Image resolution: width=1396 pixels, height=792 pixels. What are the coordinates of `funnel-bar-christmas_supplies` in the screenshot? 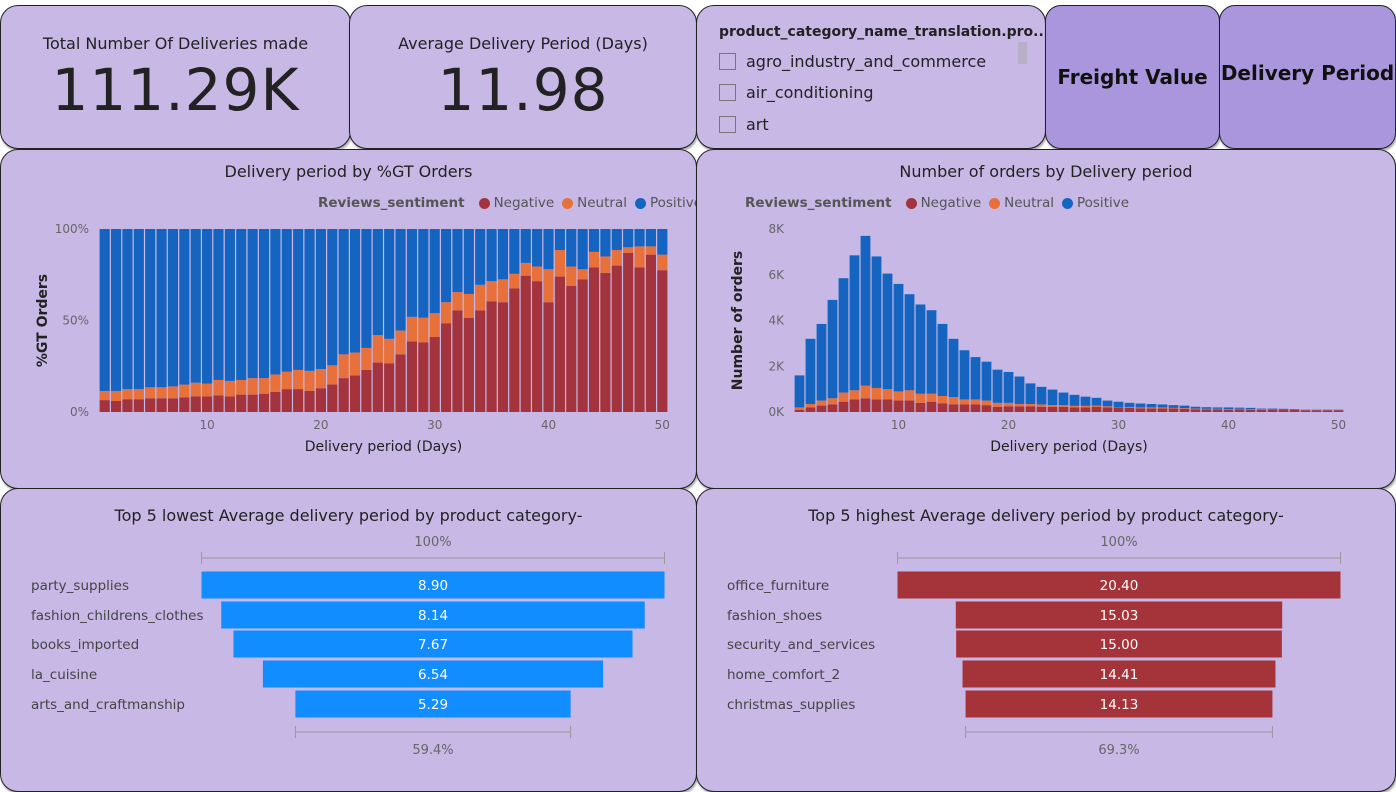 It's located at (1119, 704).